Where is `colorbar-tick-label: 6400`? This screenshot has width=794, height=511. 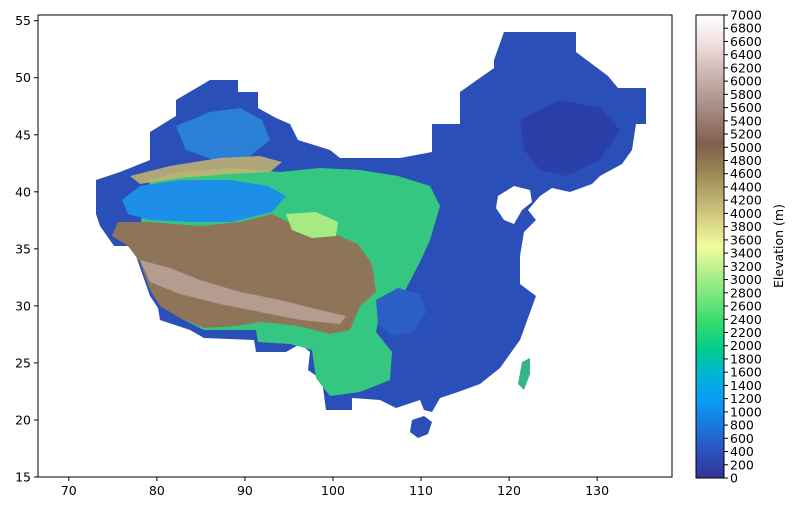 colorbar-tick-label: 6400 is located at coordinates (746, 54).